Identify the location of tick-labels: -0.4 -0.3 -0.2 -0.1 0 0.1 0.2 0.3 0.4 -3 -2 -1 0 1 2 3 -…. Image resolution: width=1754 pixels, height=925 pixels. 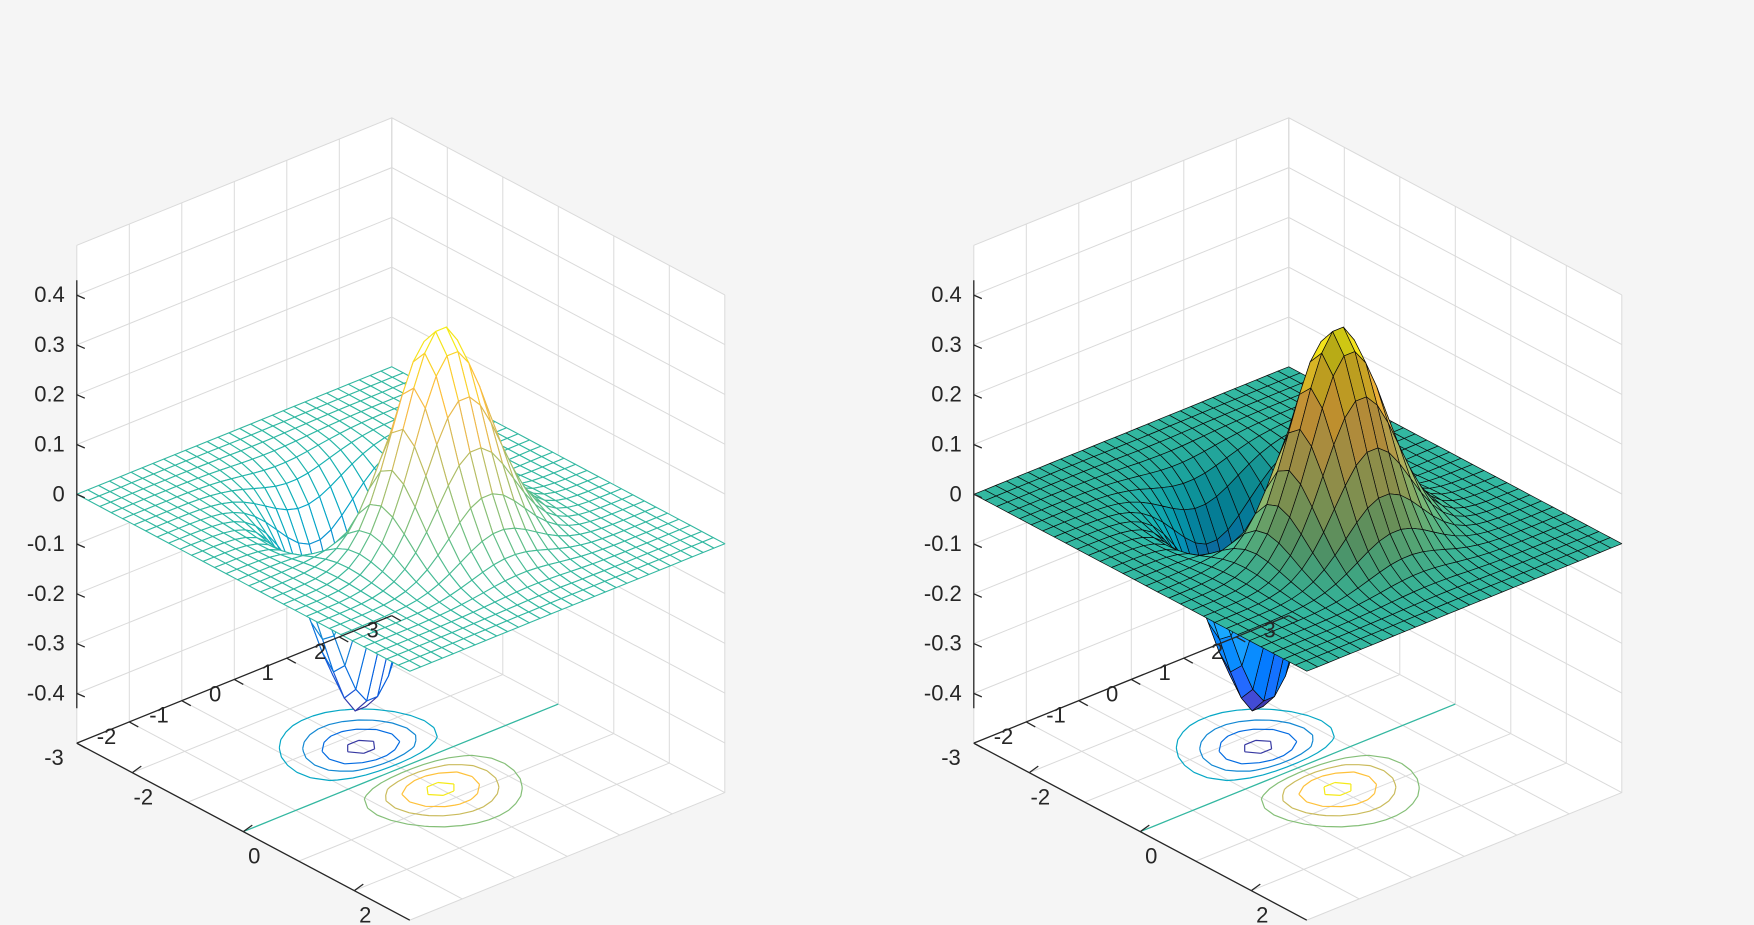
(1111, 603).